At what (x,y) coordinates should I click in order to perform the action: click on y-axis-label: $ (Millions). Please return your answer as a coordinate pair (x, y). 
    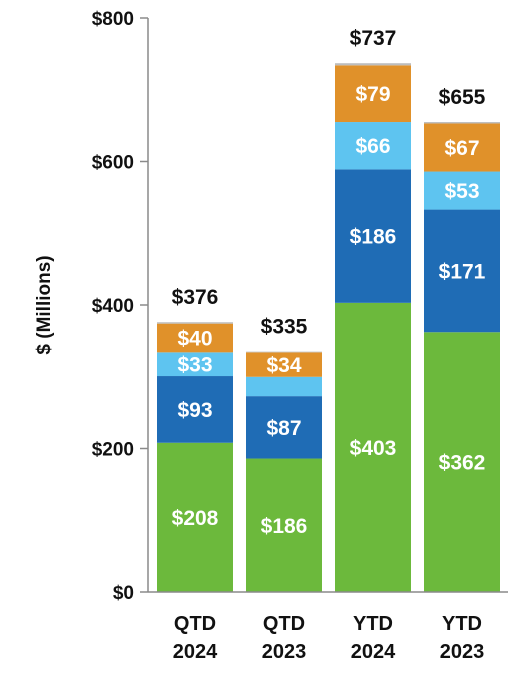
    Looking at the image, I should click on (44, 304).